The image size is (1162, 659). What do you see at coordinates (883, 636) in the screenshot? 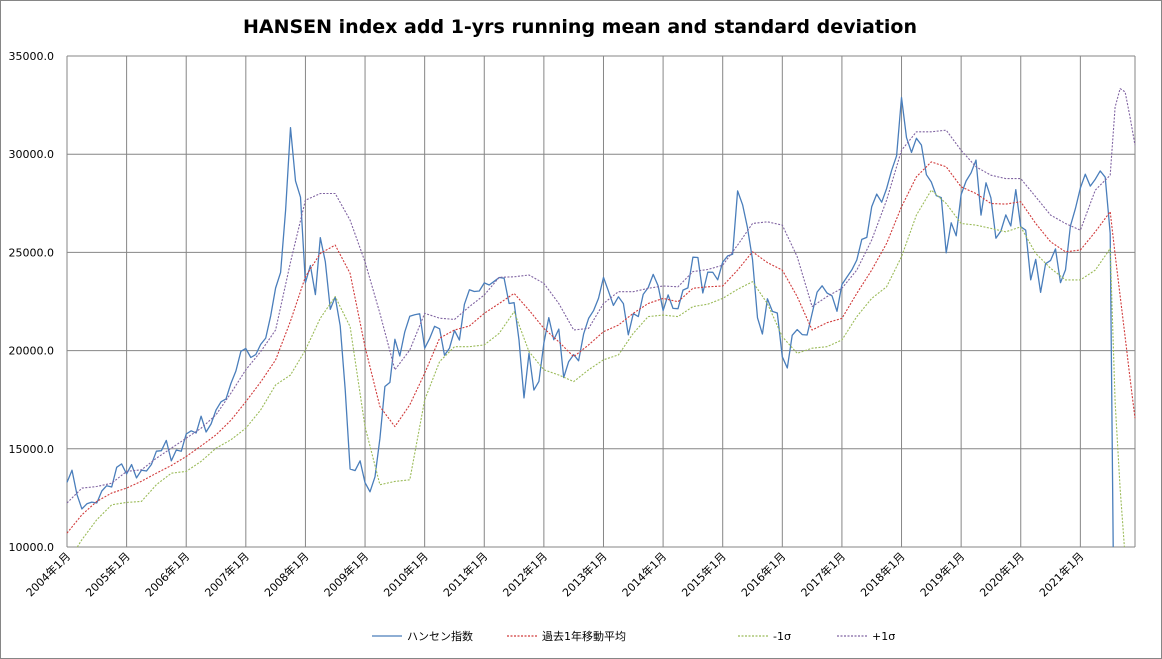
I see `legend-label-3: +1σ` at bounding box center [883, 636].